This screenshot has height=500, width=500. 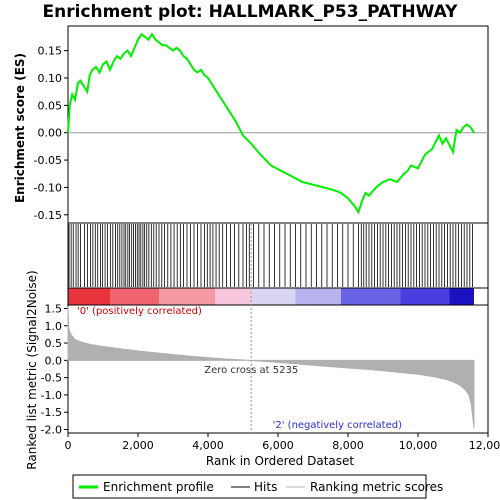 I want to click on es-ytick-label: 0.00, so click(x=50, y=133).